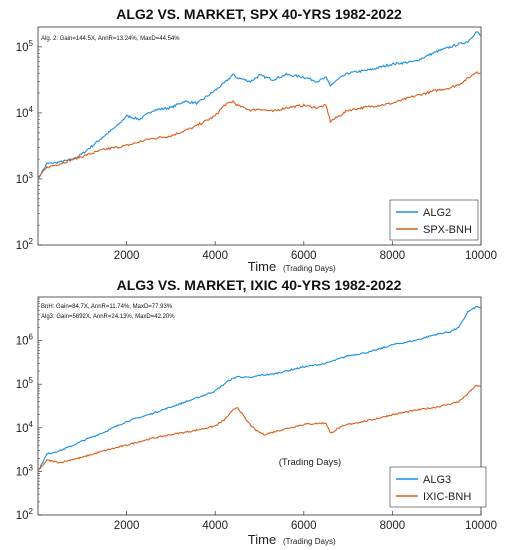 The image size is (518, 550). I want to click on chart-2-legend-box, so click(438, 487).